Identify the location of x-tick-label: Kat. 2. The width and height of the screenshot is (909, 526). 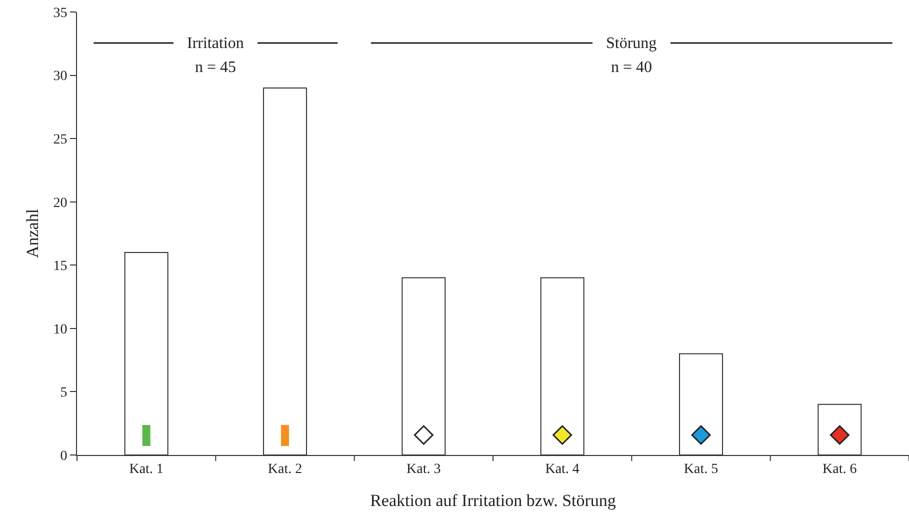
(285, 469).